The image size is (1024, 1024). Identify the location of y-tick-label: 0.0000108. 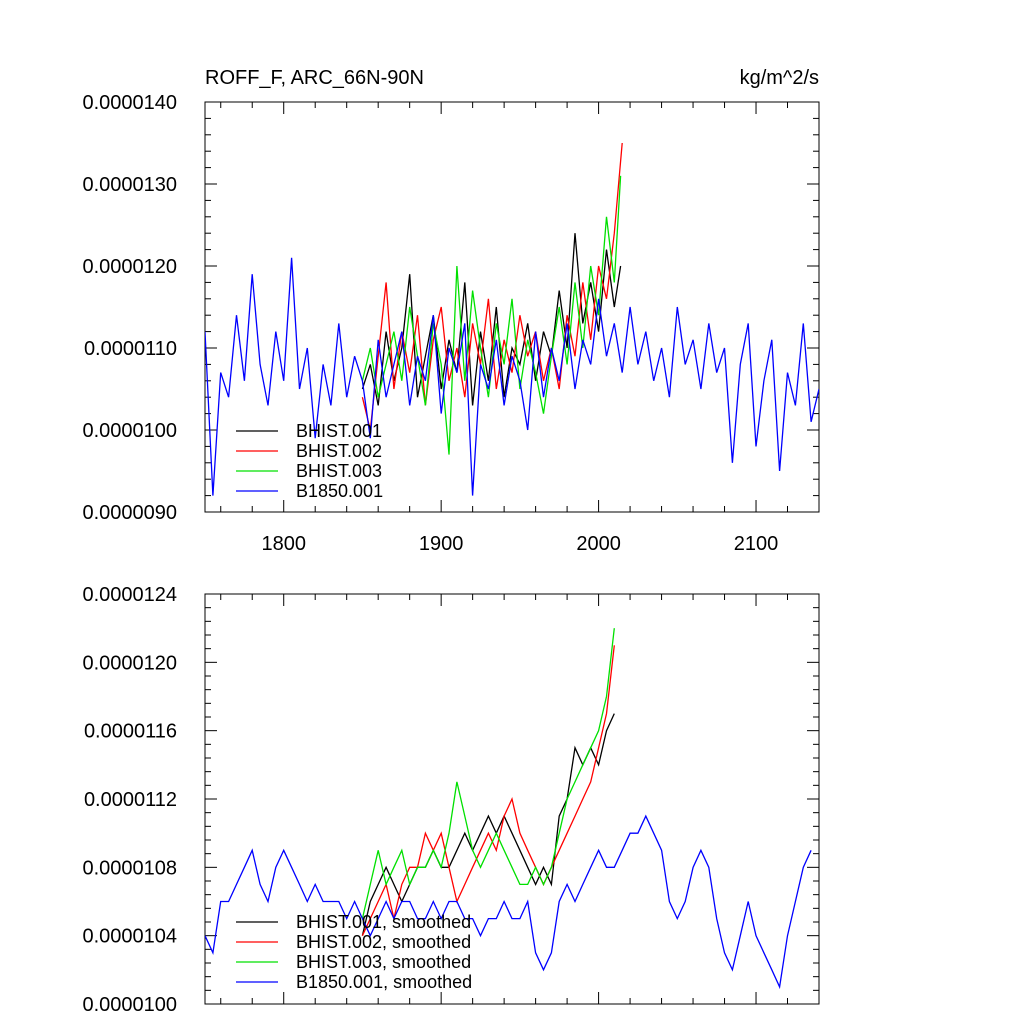
(129, 868).